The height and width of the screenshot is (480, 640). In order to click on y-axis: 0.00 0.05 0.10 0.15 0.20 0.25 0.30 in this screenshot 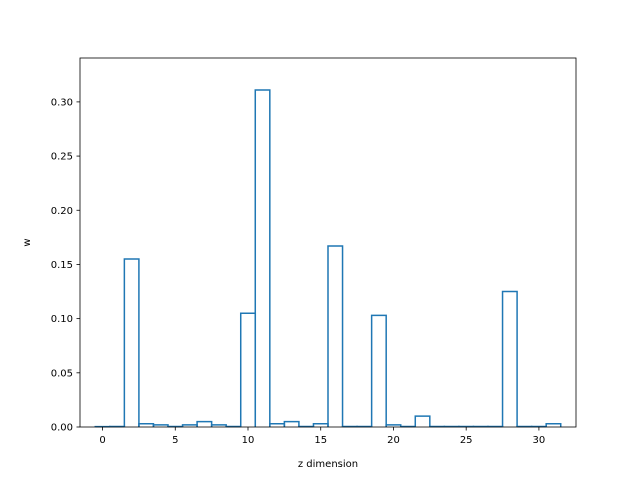, I will do `click(65, 265)`.